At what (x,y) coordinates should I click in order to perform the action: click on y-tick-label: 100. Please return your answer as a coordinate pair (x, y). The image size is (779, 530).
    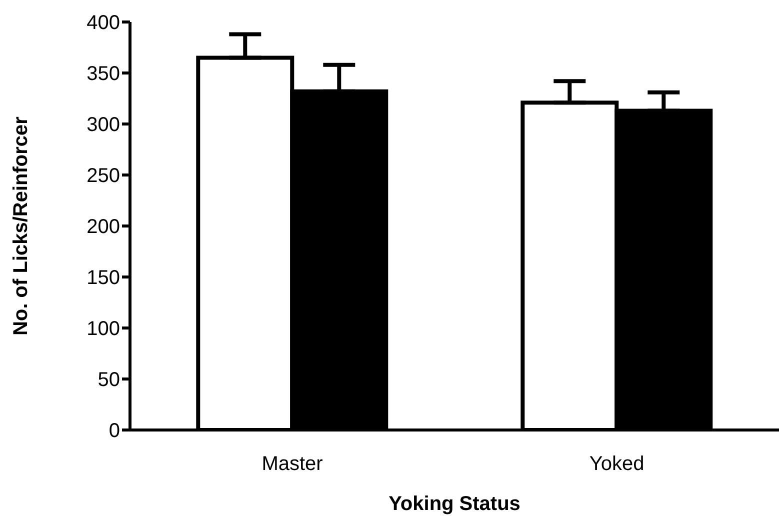
    Looking at the image, I should click on (103, 329).